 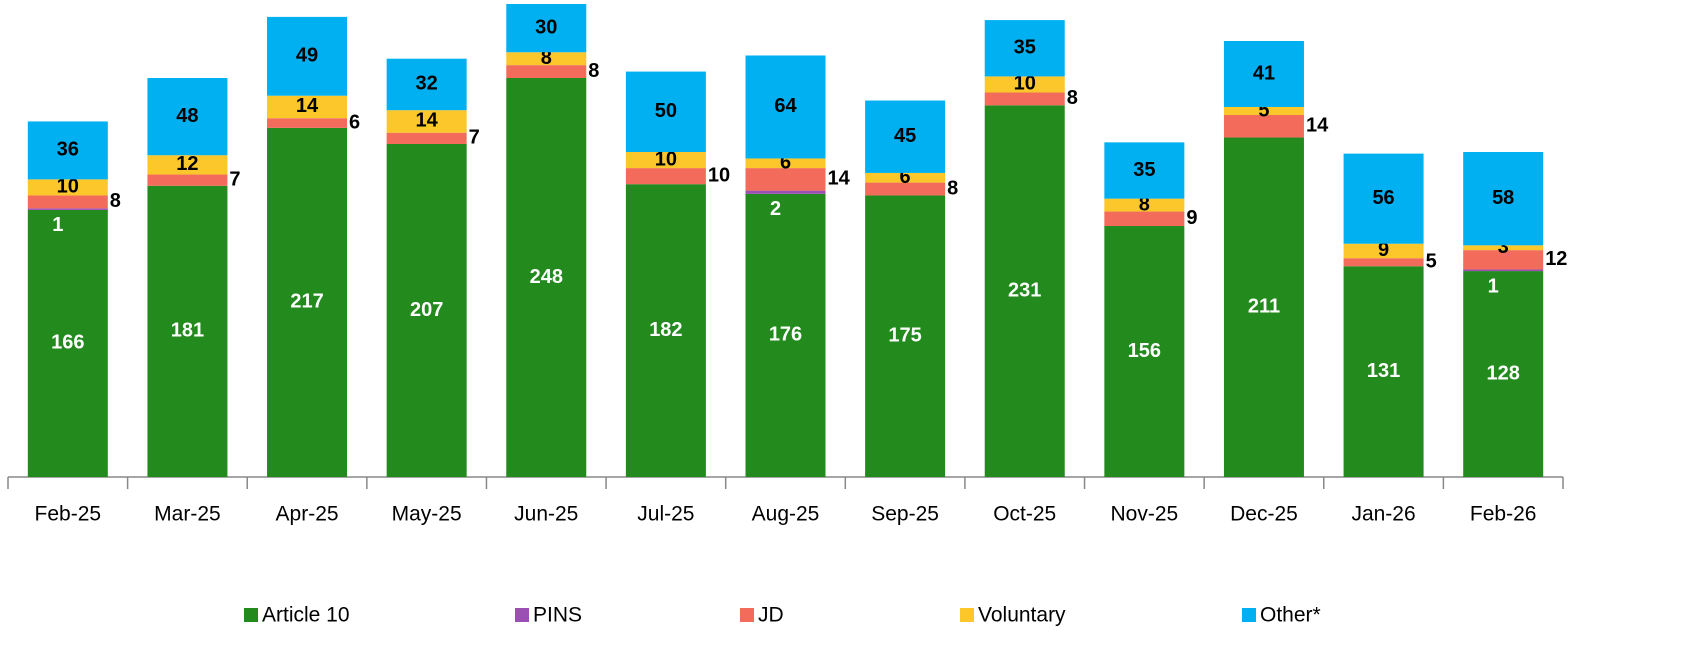 What do you see at coordinates (1144, 351) in the screenshot?
I see `data-label: 156` at bounding box center [1144, 351].